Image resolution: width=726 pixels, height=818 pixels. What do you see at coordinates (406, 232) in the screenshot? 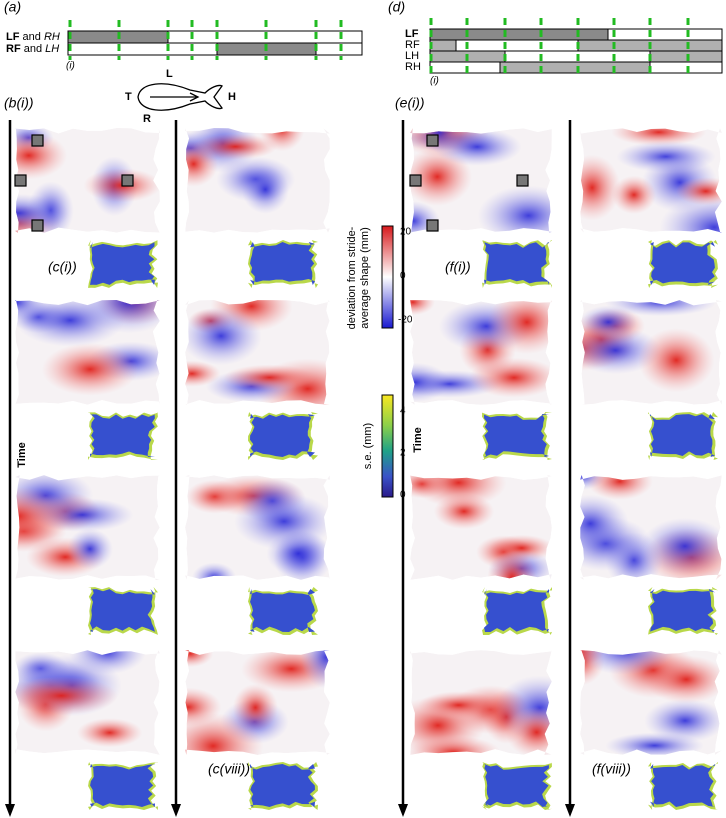
I see `colorbar-tick: 20` at bounding box center [406, 232].